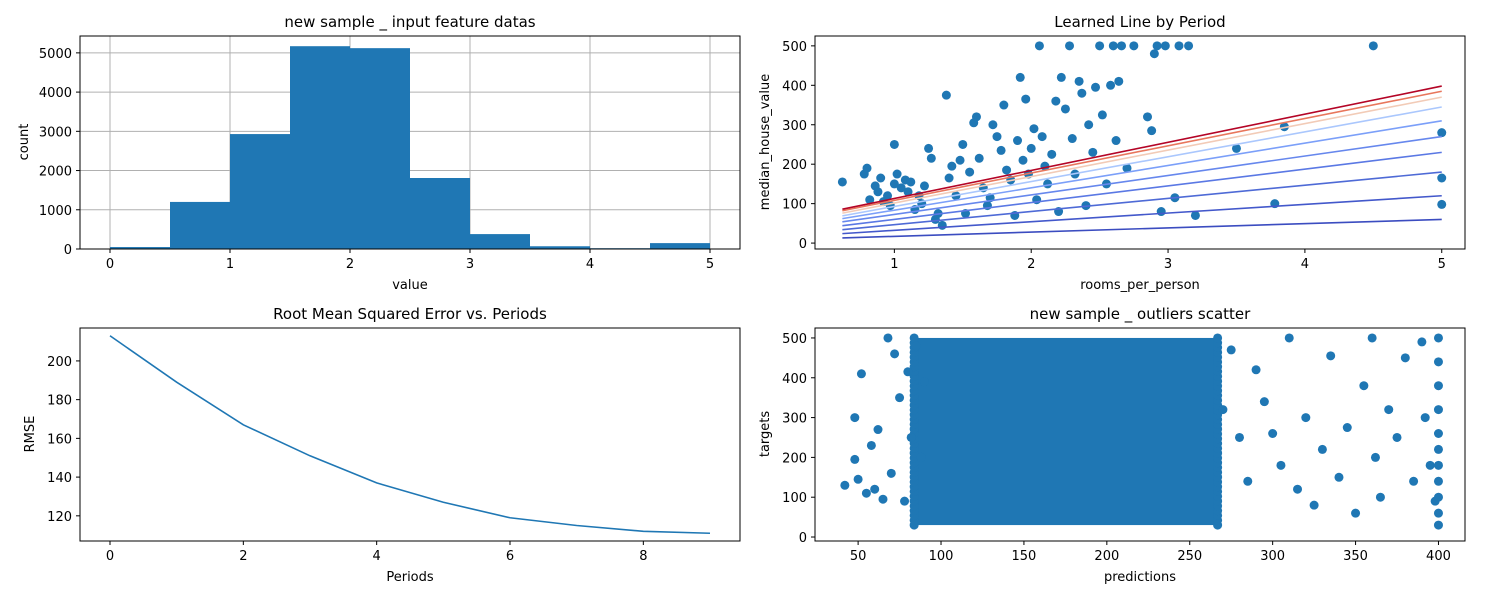 This screenshot has height=600, width=1500. I want to click on outliers-x-tick-label: 50, so click(858, 556).